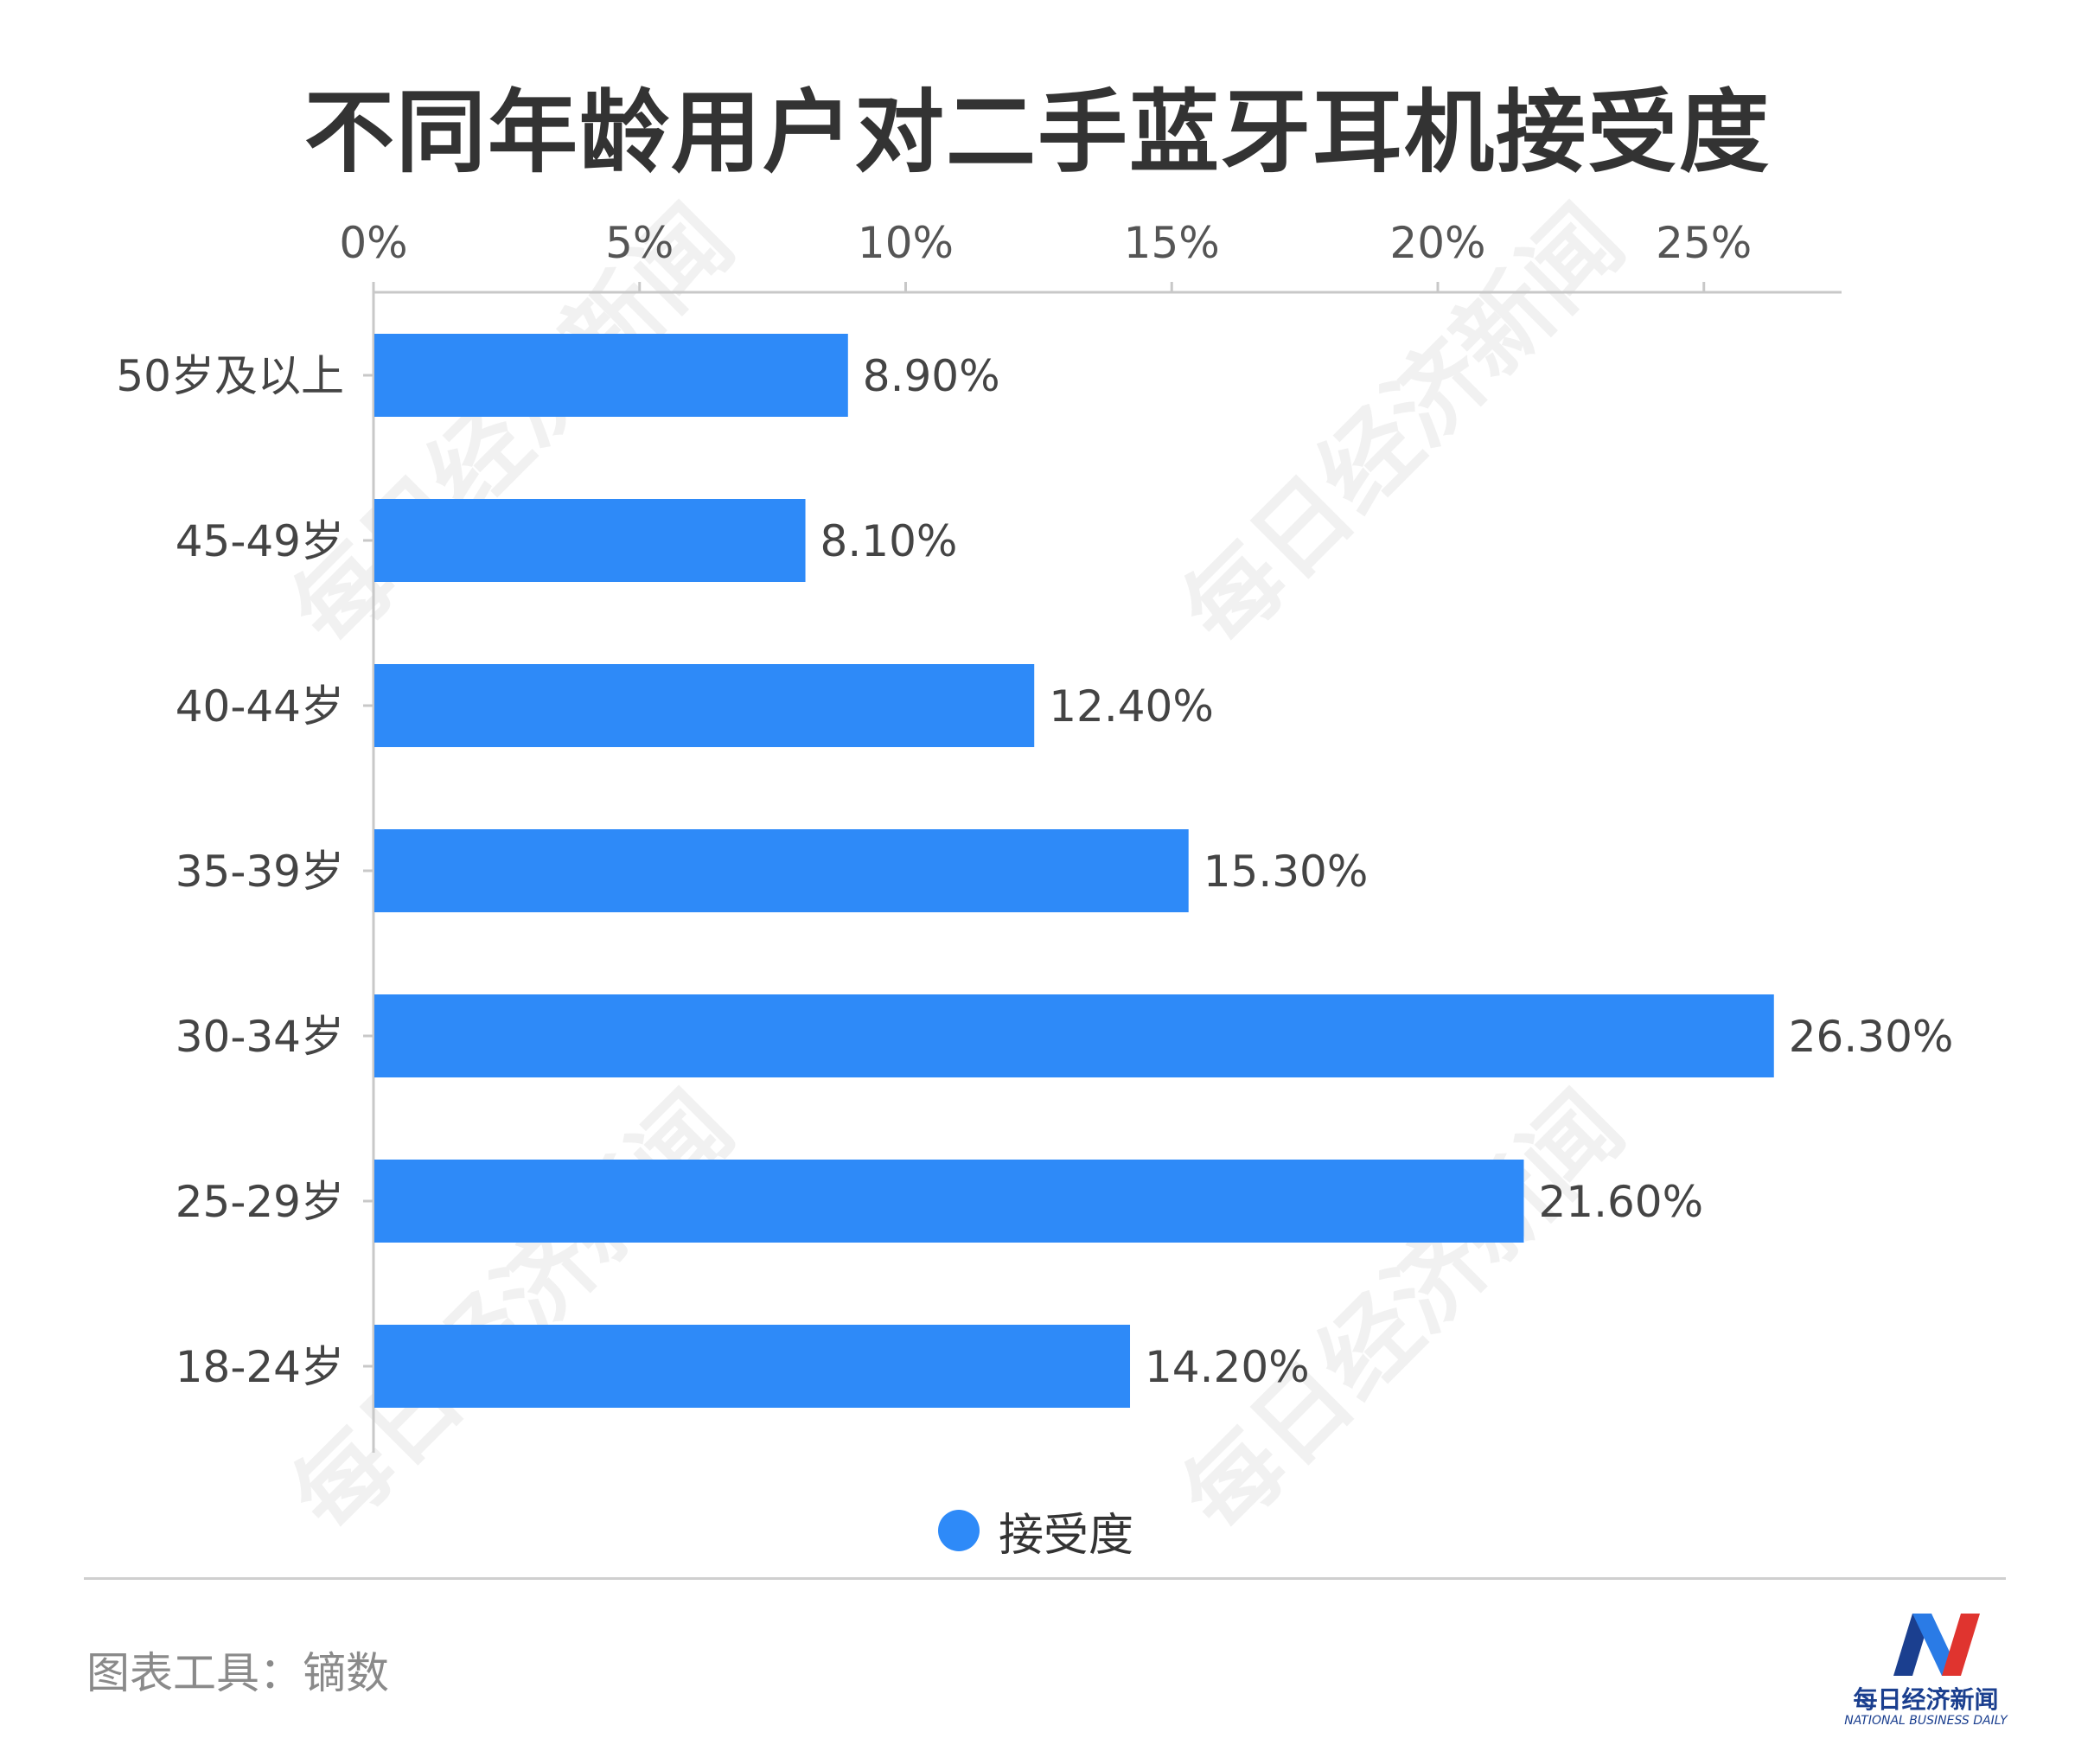  What do you see at coordinates (1227, 1367) in the screenshot?
I see `data-label: 14.20%` at bounding box center [1227, 1367].